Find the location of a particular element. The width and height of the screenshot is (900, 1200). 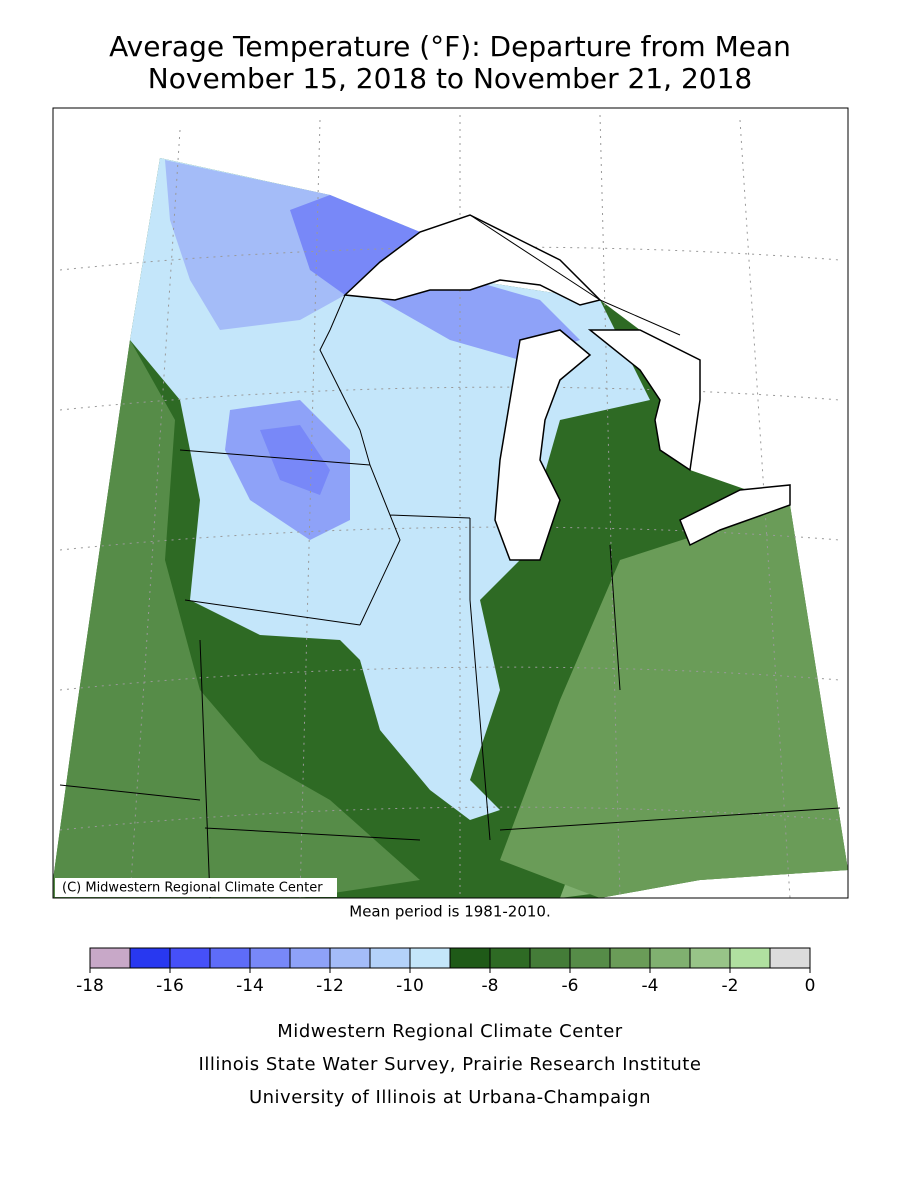

legend-tick-label: -14 is located at coordinates (250, 986).